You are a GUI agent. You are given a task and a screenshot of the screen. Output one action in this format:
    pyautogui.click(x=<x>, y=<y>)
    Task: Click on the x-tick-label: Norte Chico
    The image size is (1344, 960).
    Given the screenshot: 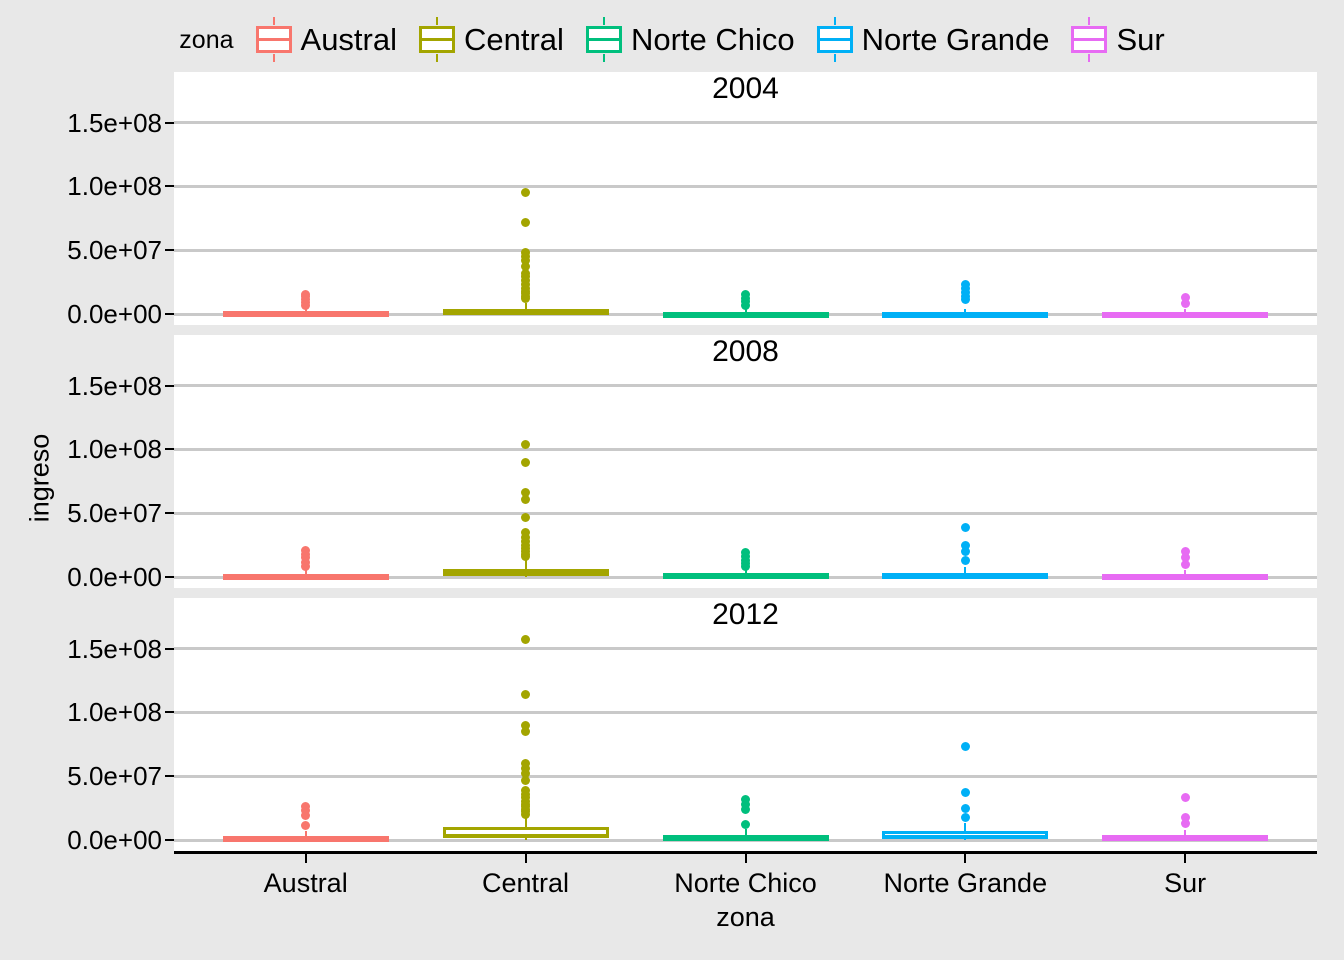 What is the action you would take?
    pyautogui.click(x=745, y=883)
    